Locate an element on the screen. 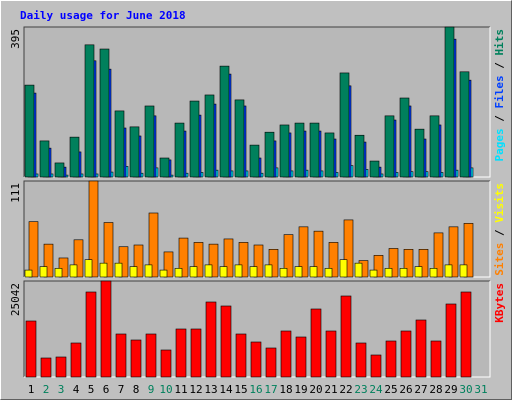 The width and height of the screenshot is (512, 400). x-tick-label: 20 is located at coordinates (315, 389).